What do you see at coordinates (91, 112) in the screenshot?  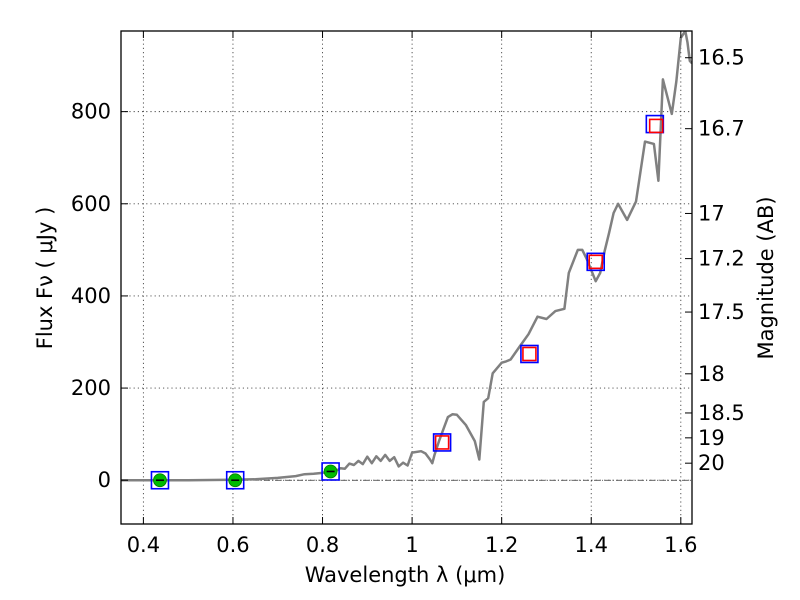 I see `y-tick-label: 800` at bounding box center [91, 112].